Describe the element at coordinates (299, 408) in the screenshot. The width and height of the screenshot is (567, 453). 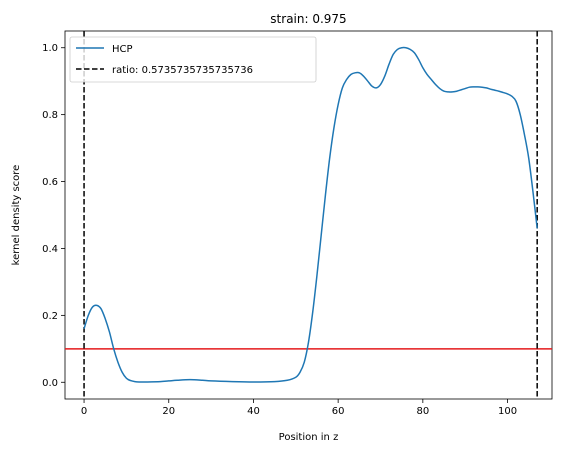
I see `x-axis: 0 20 40 60 80 100` at that location.